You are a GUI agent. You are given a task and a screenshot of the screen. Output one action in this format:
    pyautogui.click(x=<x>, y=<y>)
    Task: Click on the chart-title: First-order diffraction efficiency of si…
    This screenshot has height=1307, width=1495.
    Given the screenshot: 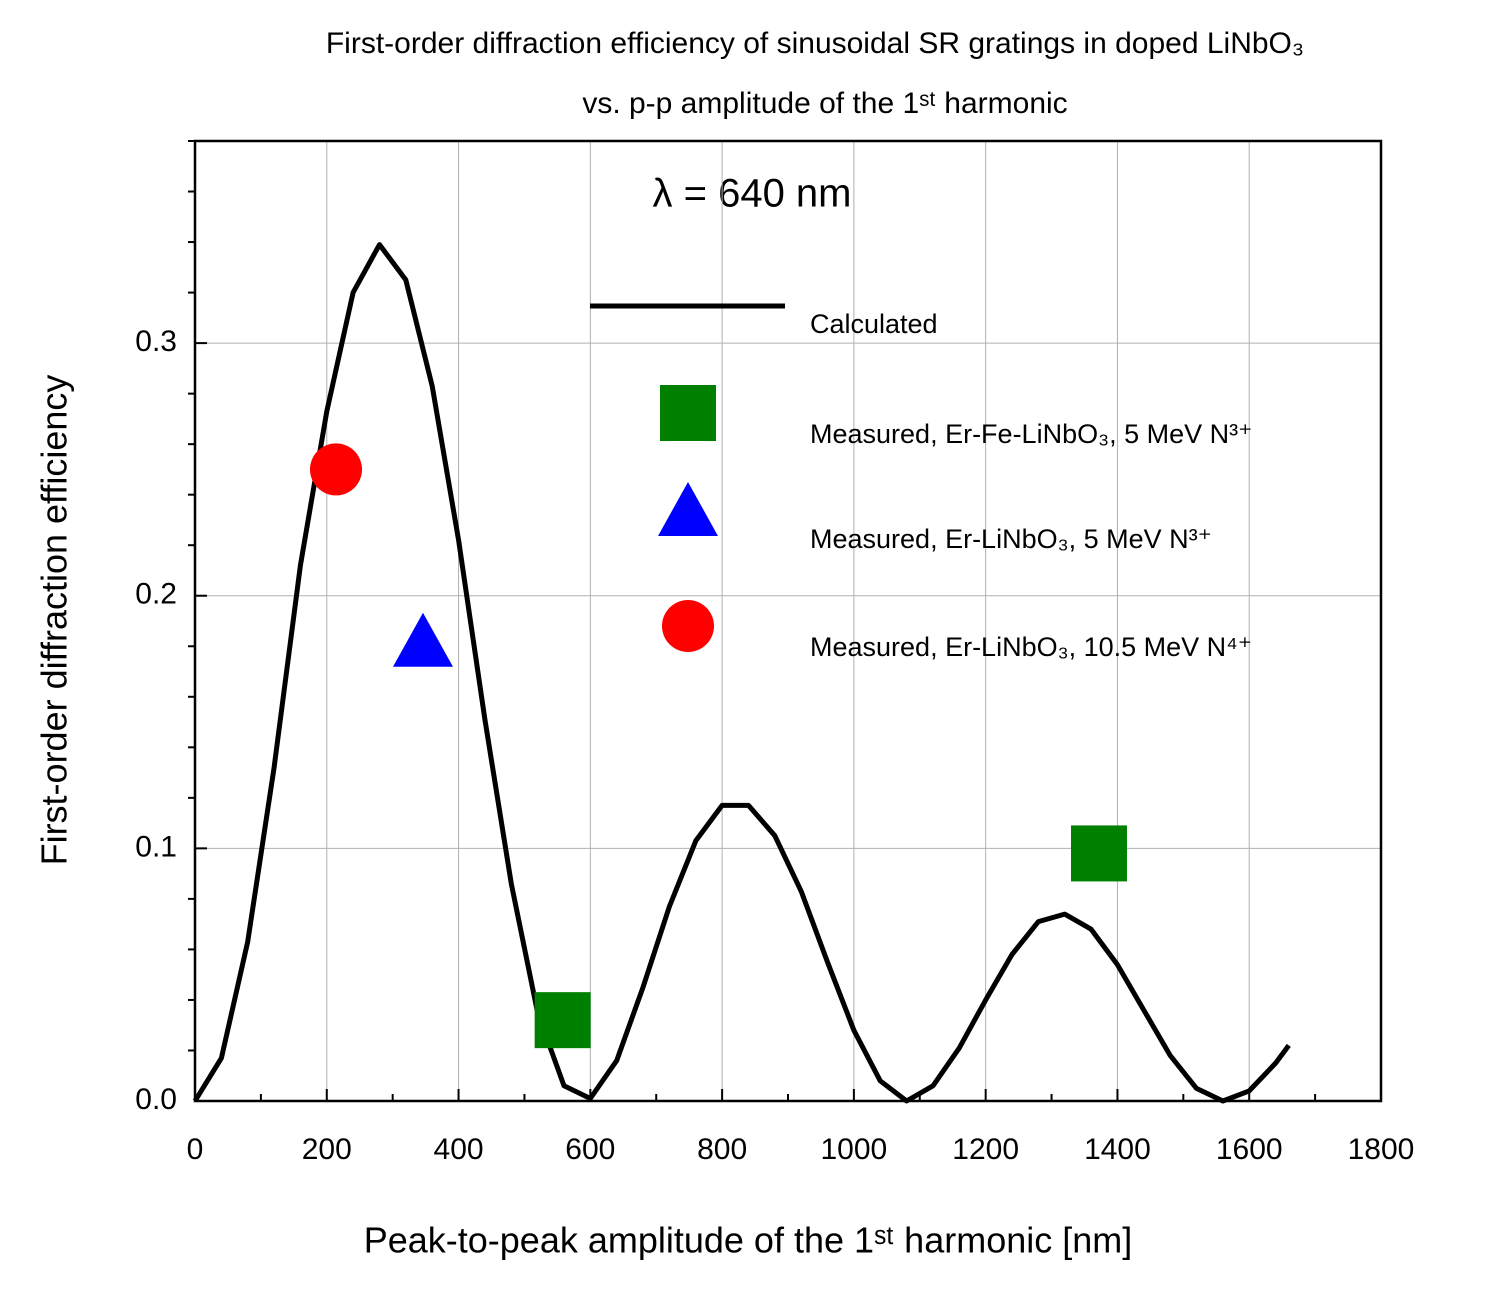 What is the action you would take?
    pyautogui.click(x=815, y=43)
    